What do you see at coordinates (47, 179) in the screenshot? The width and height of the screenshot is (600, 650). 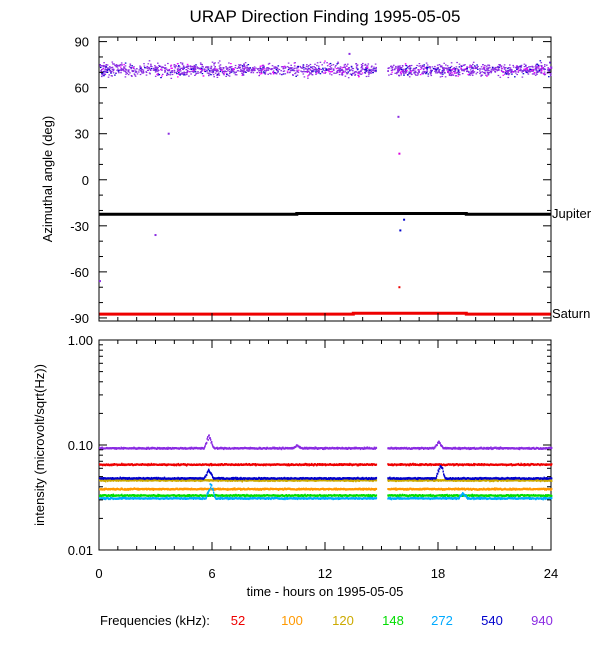 I see `azimuth-y-axis-label: Azimuthal angle (deg)` at bounding box center [47, 179].